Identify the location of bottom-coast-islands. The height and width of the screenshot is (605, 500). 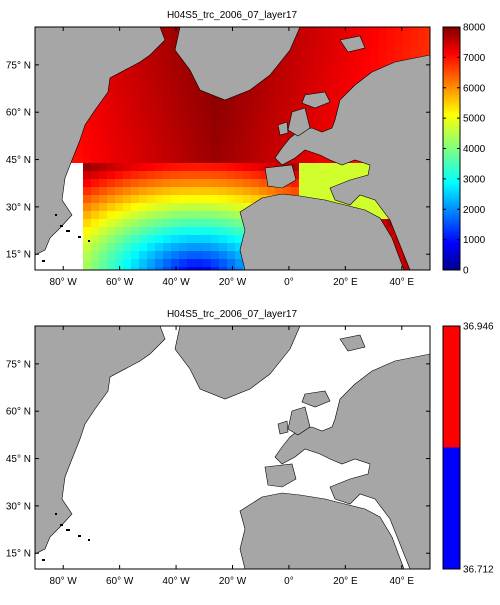
(66, 537).